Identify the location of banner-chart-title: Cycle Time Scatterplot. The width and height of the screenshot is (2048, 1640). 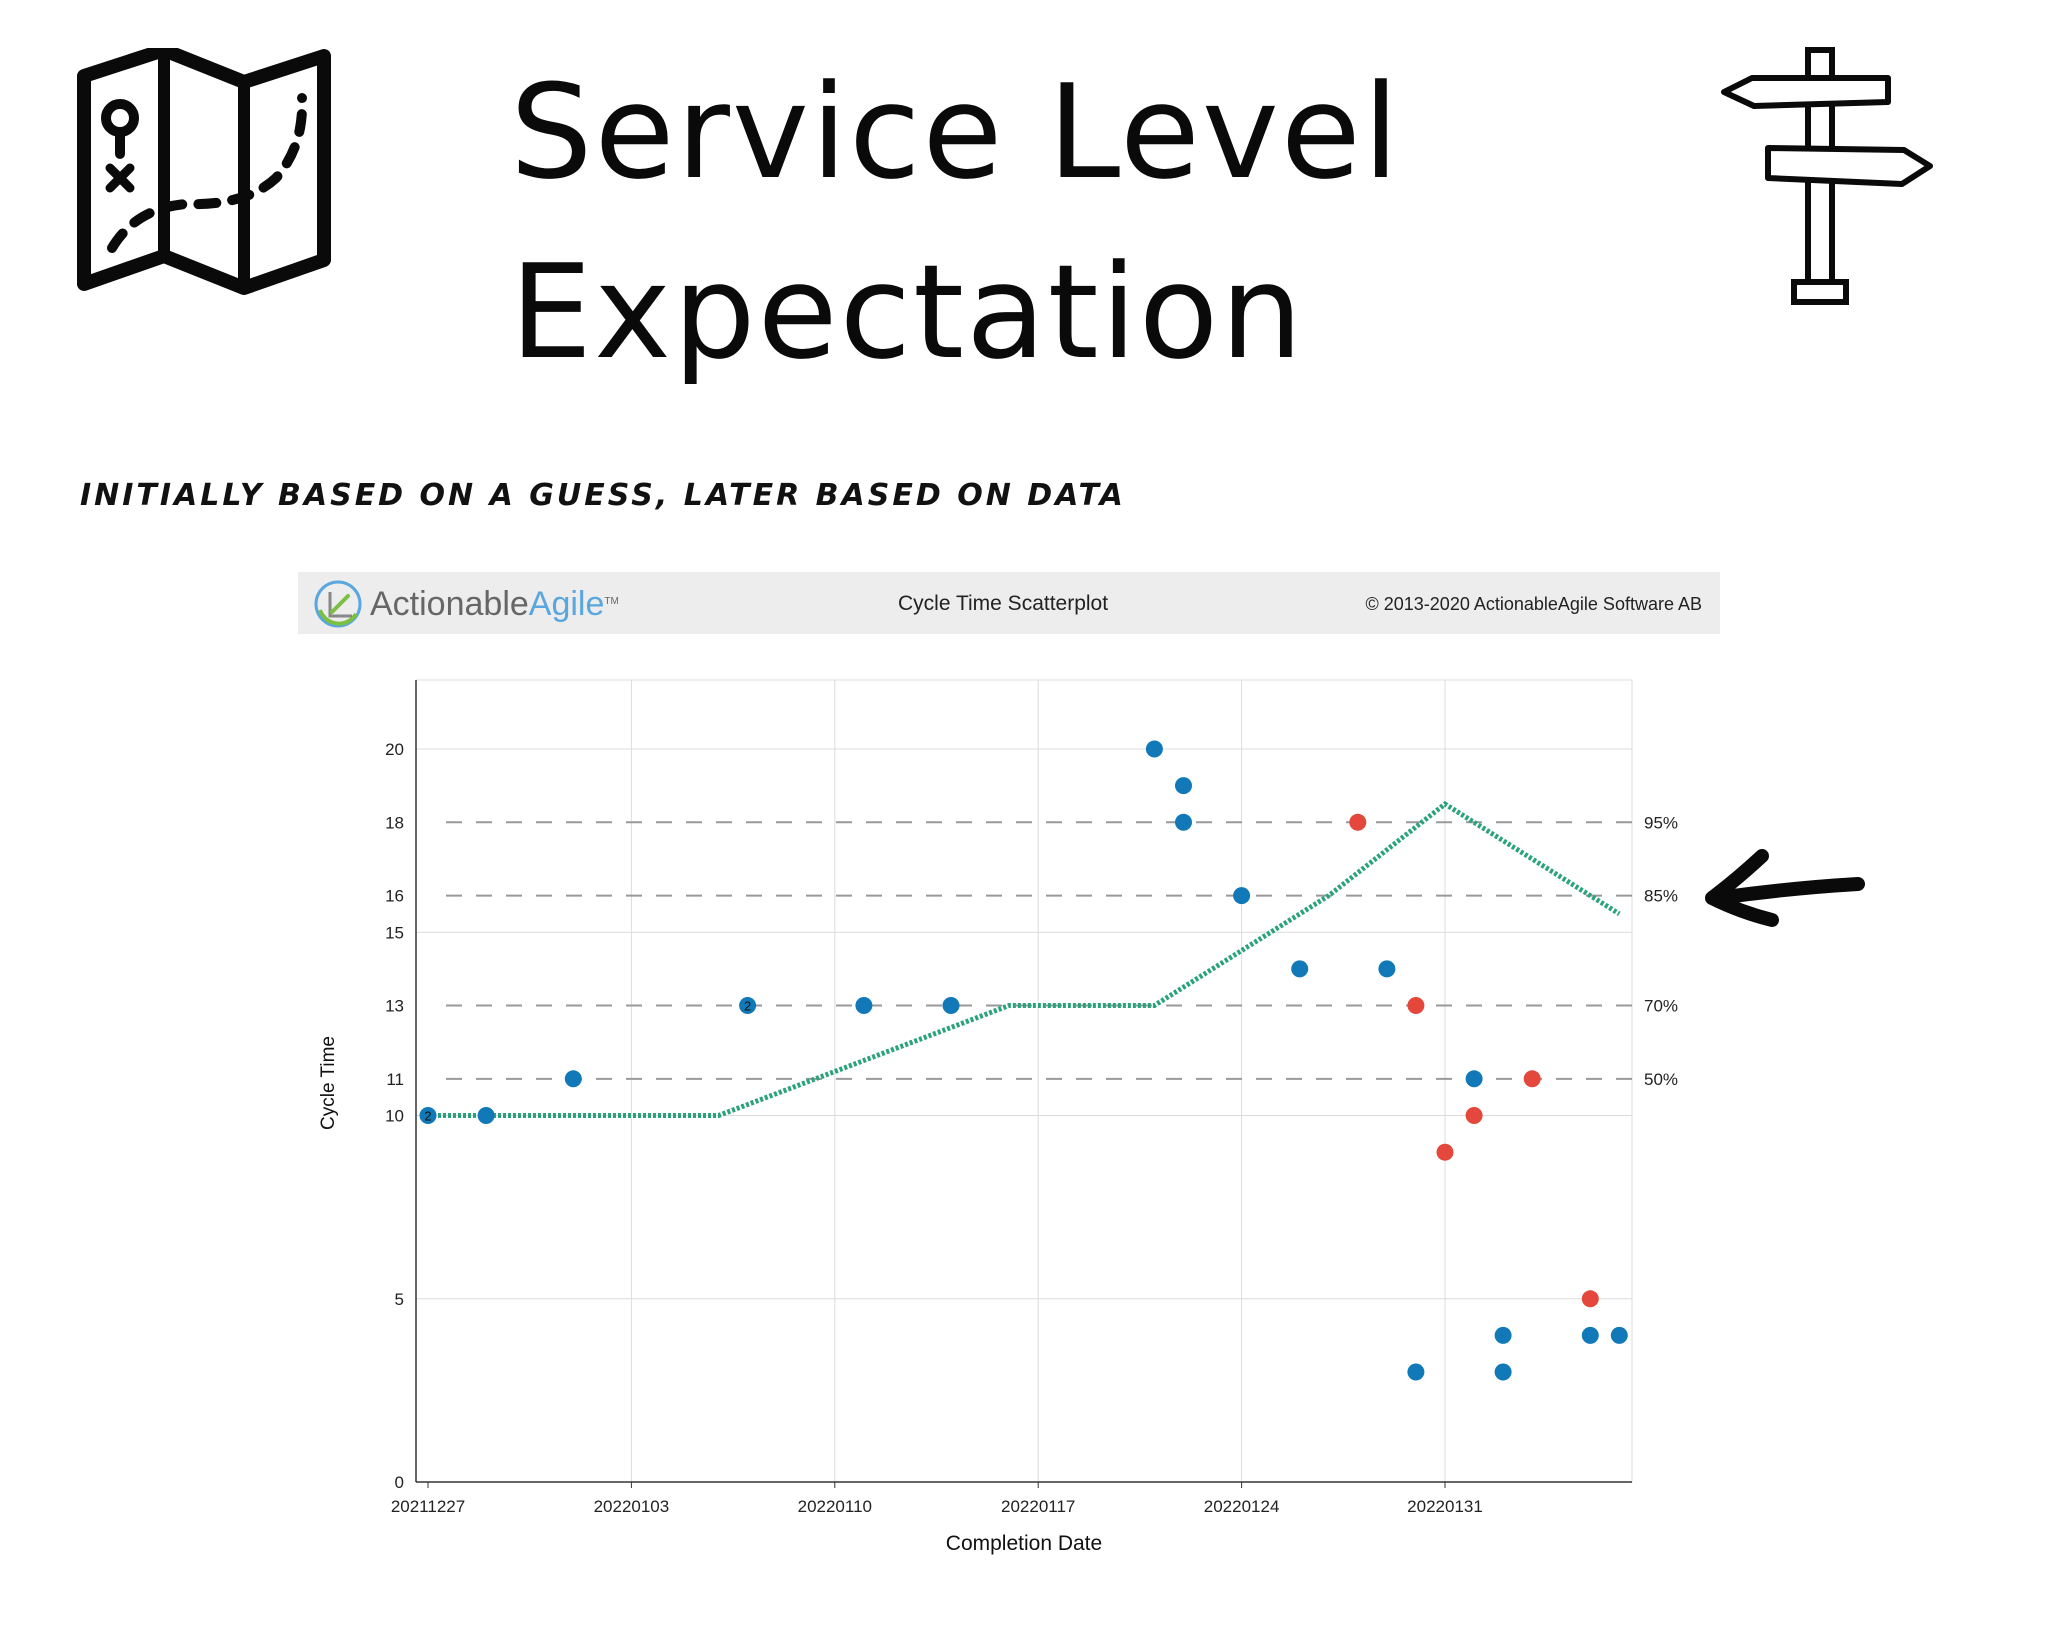
(1003, 603).